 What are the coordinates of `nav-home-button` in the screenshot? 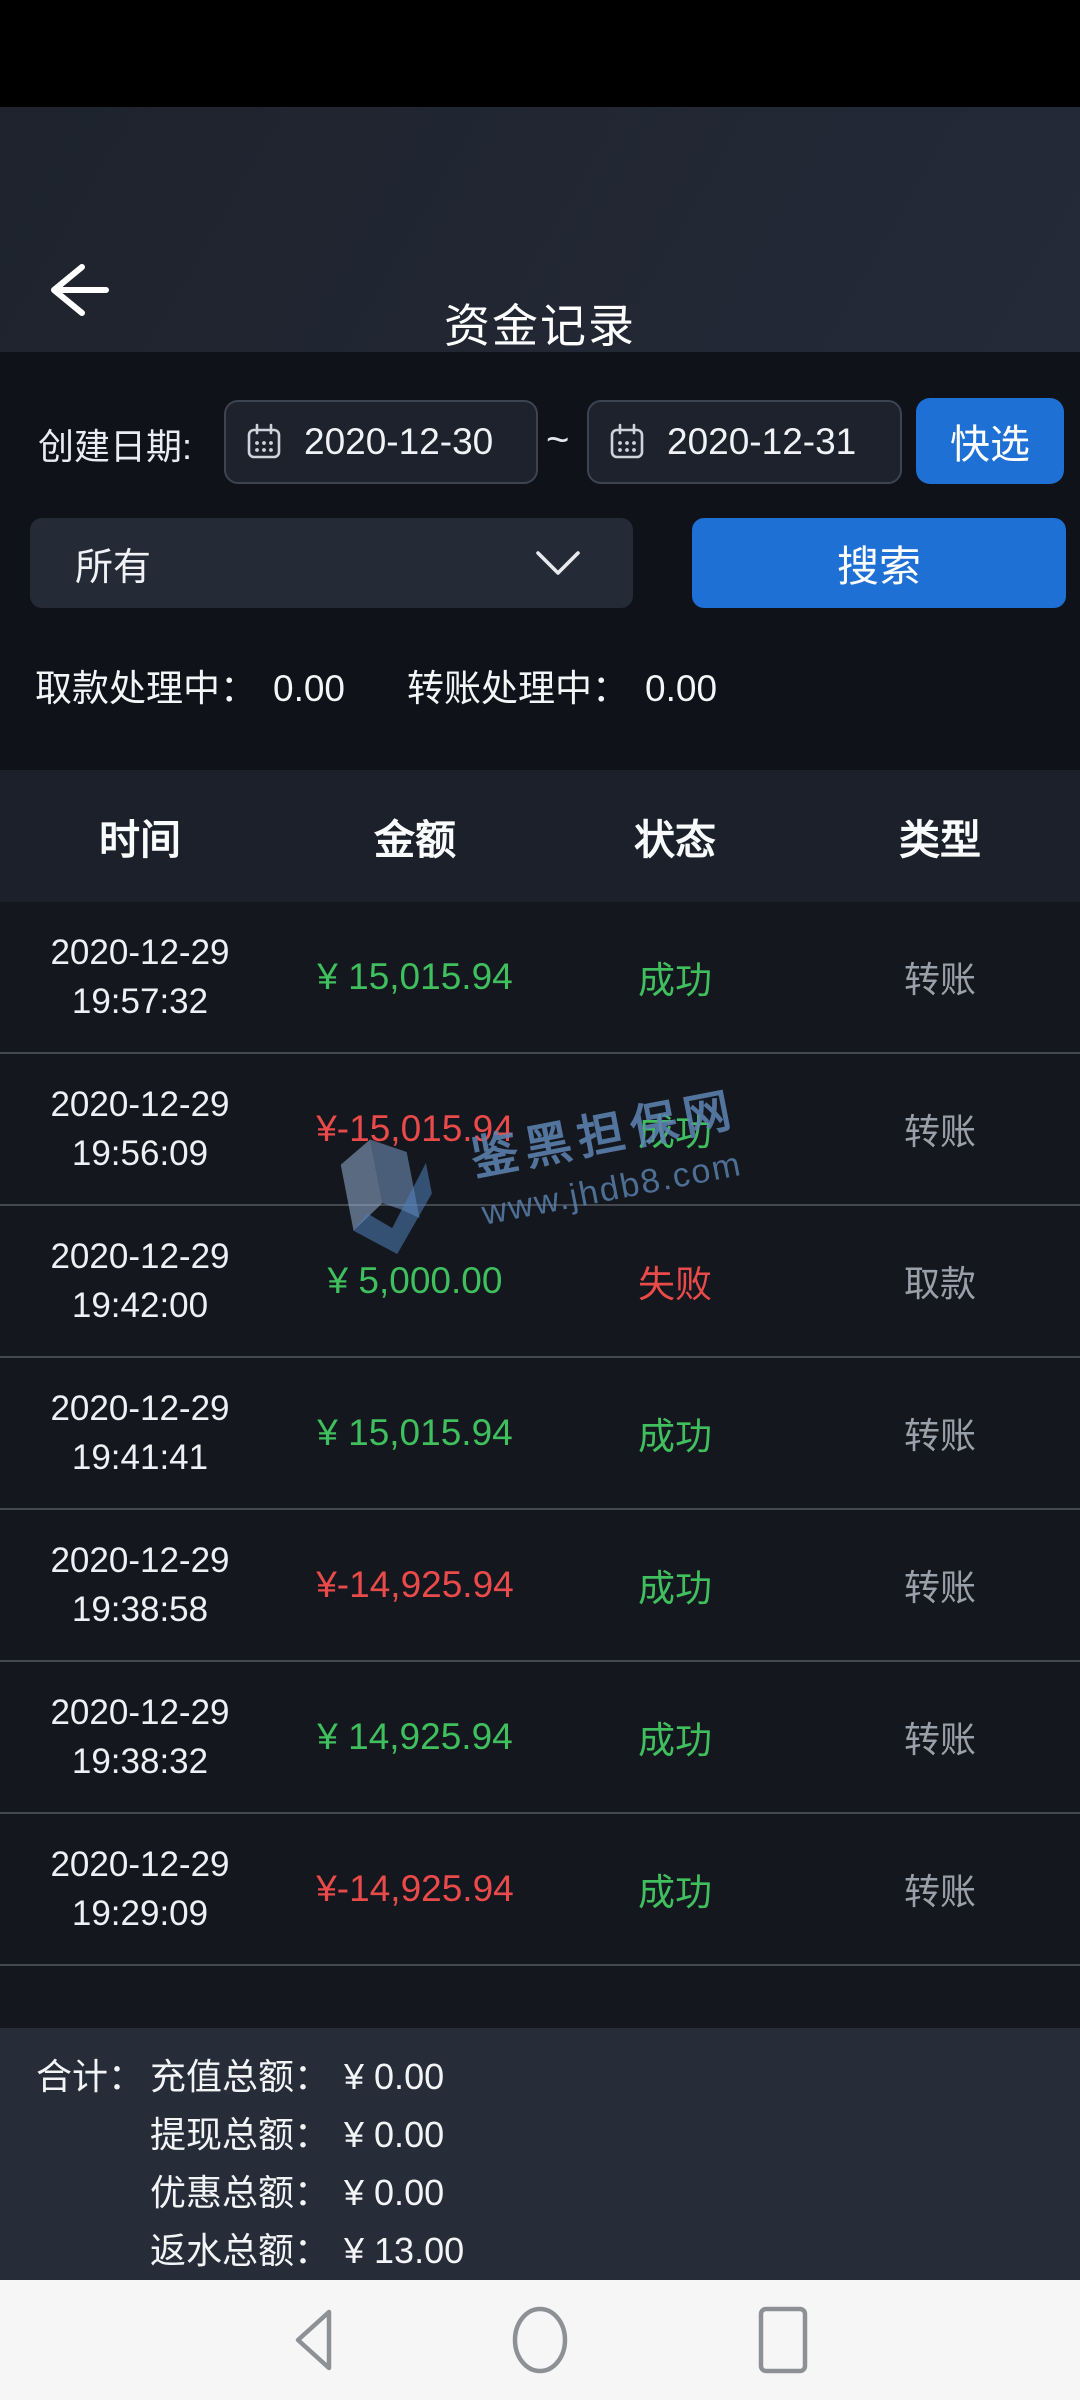 It's located at (540, 2340).